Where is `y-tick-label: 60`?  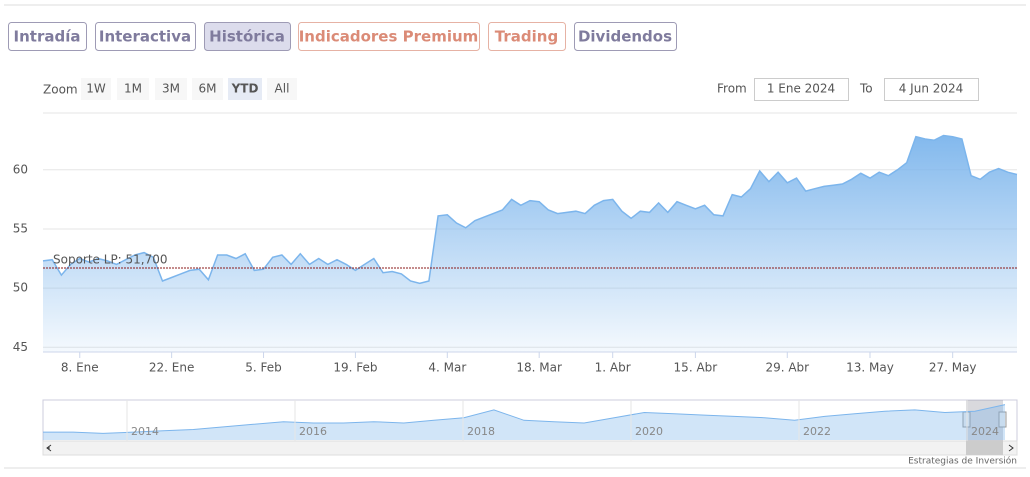
y-tick-label: 60 is located at coordinates (20, 169).